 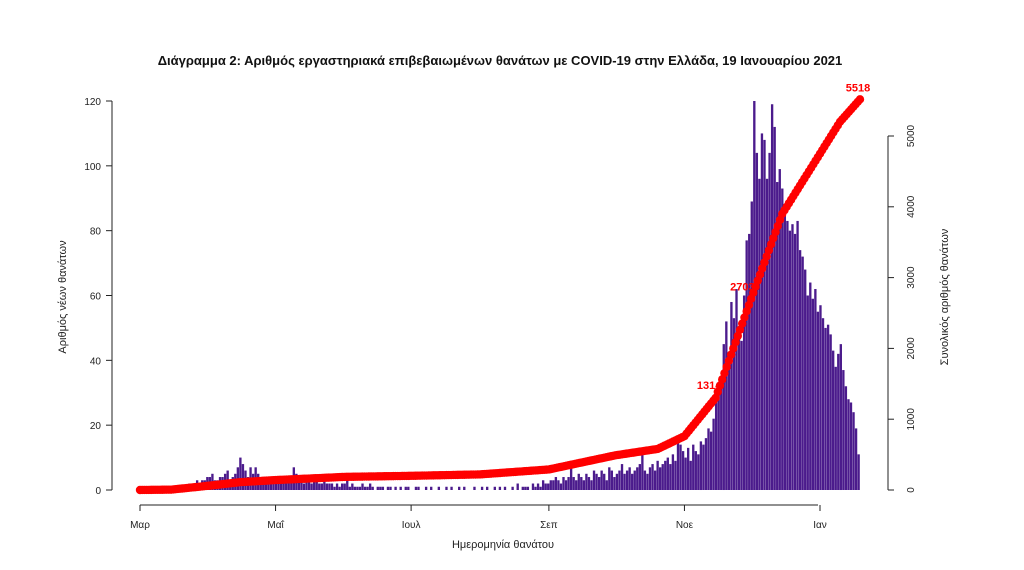 What do you see at coordinates (742, 288) in the screenshot?
I see `annotation-label: 2703` at bounding box center [742, 288].